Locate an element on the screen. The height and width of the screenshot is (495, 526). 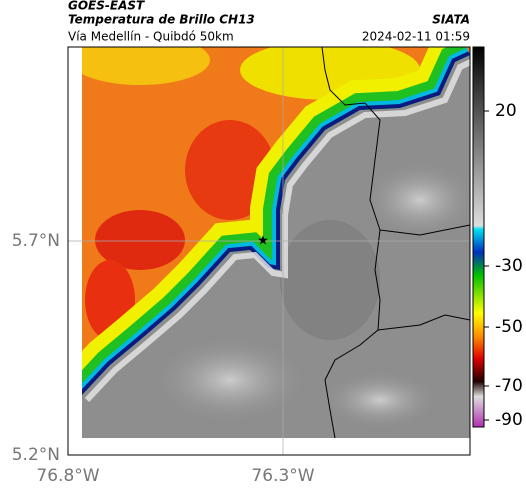
colorbar-tick-label: -50 is located at coordinates (509, 327).